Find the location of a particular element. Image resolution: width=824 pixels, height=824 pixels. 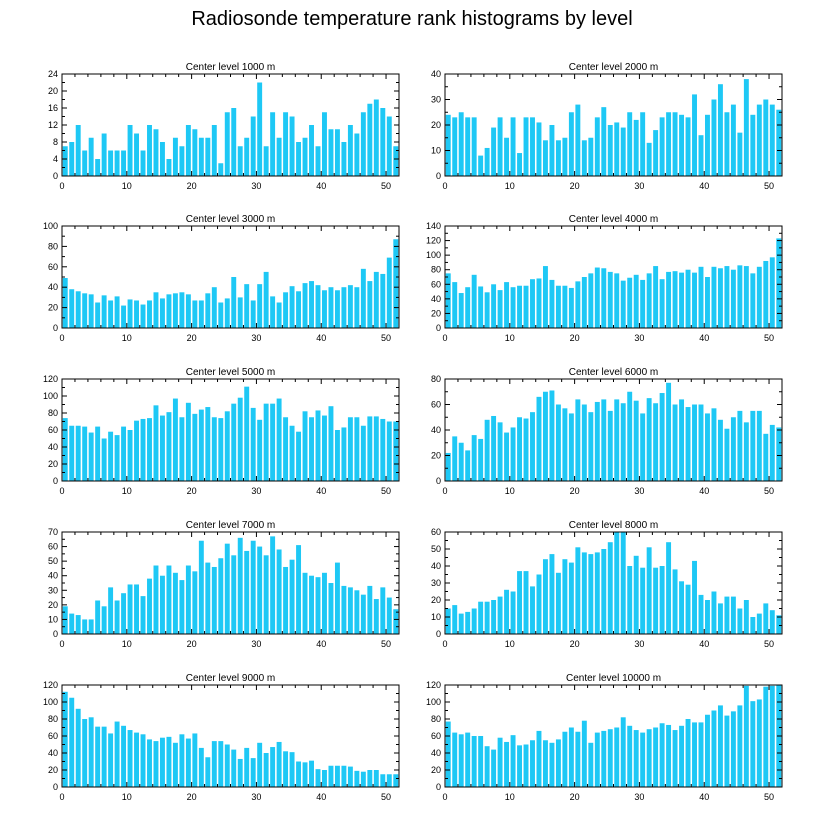

y-tick-label: 20 is located at coordinates (53, 91).